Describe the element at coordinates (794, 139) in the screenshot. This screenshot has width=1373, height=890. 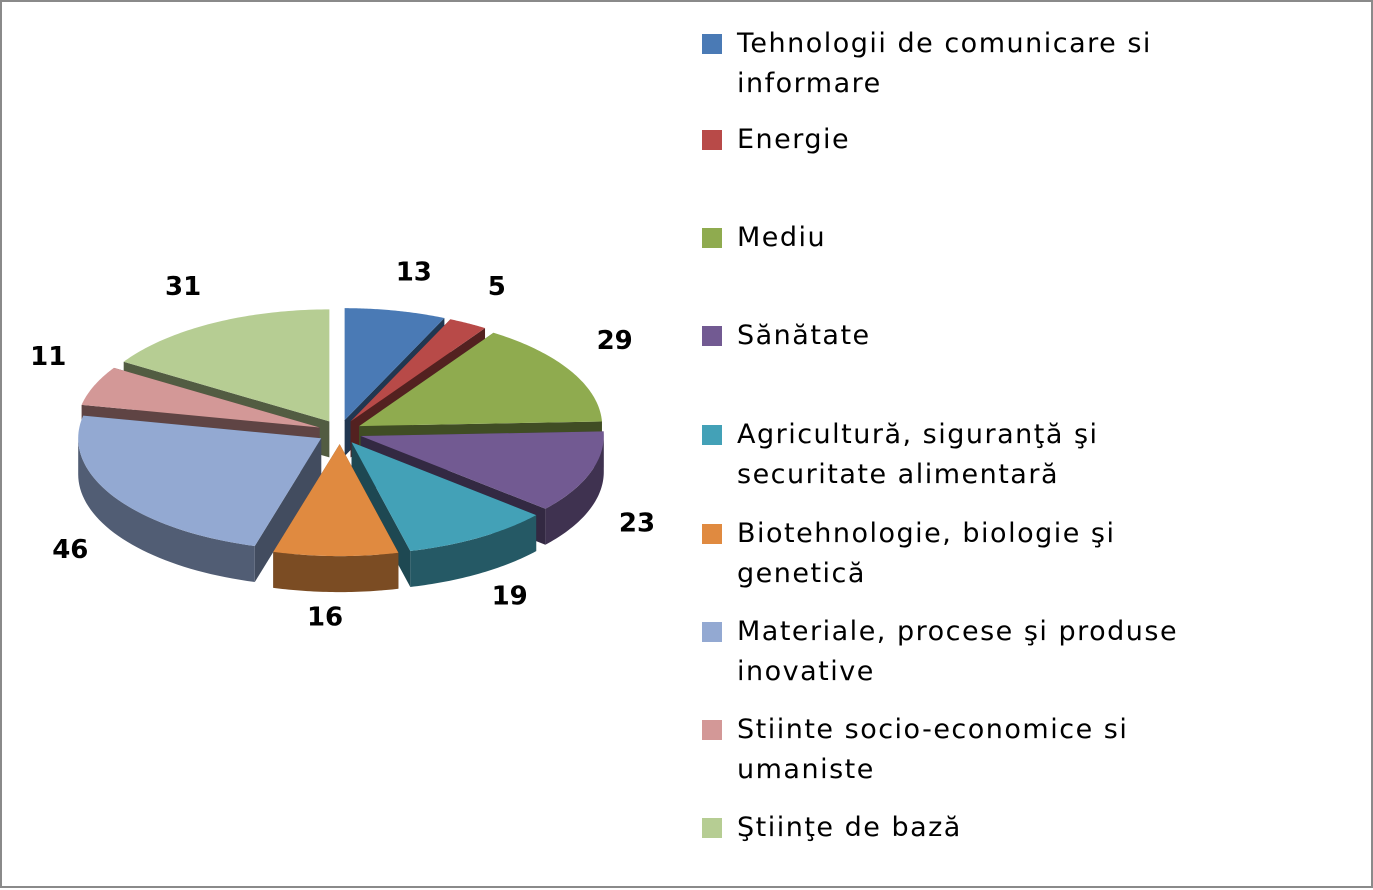
I see `legend-label: Energie` at that location.